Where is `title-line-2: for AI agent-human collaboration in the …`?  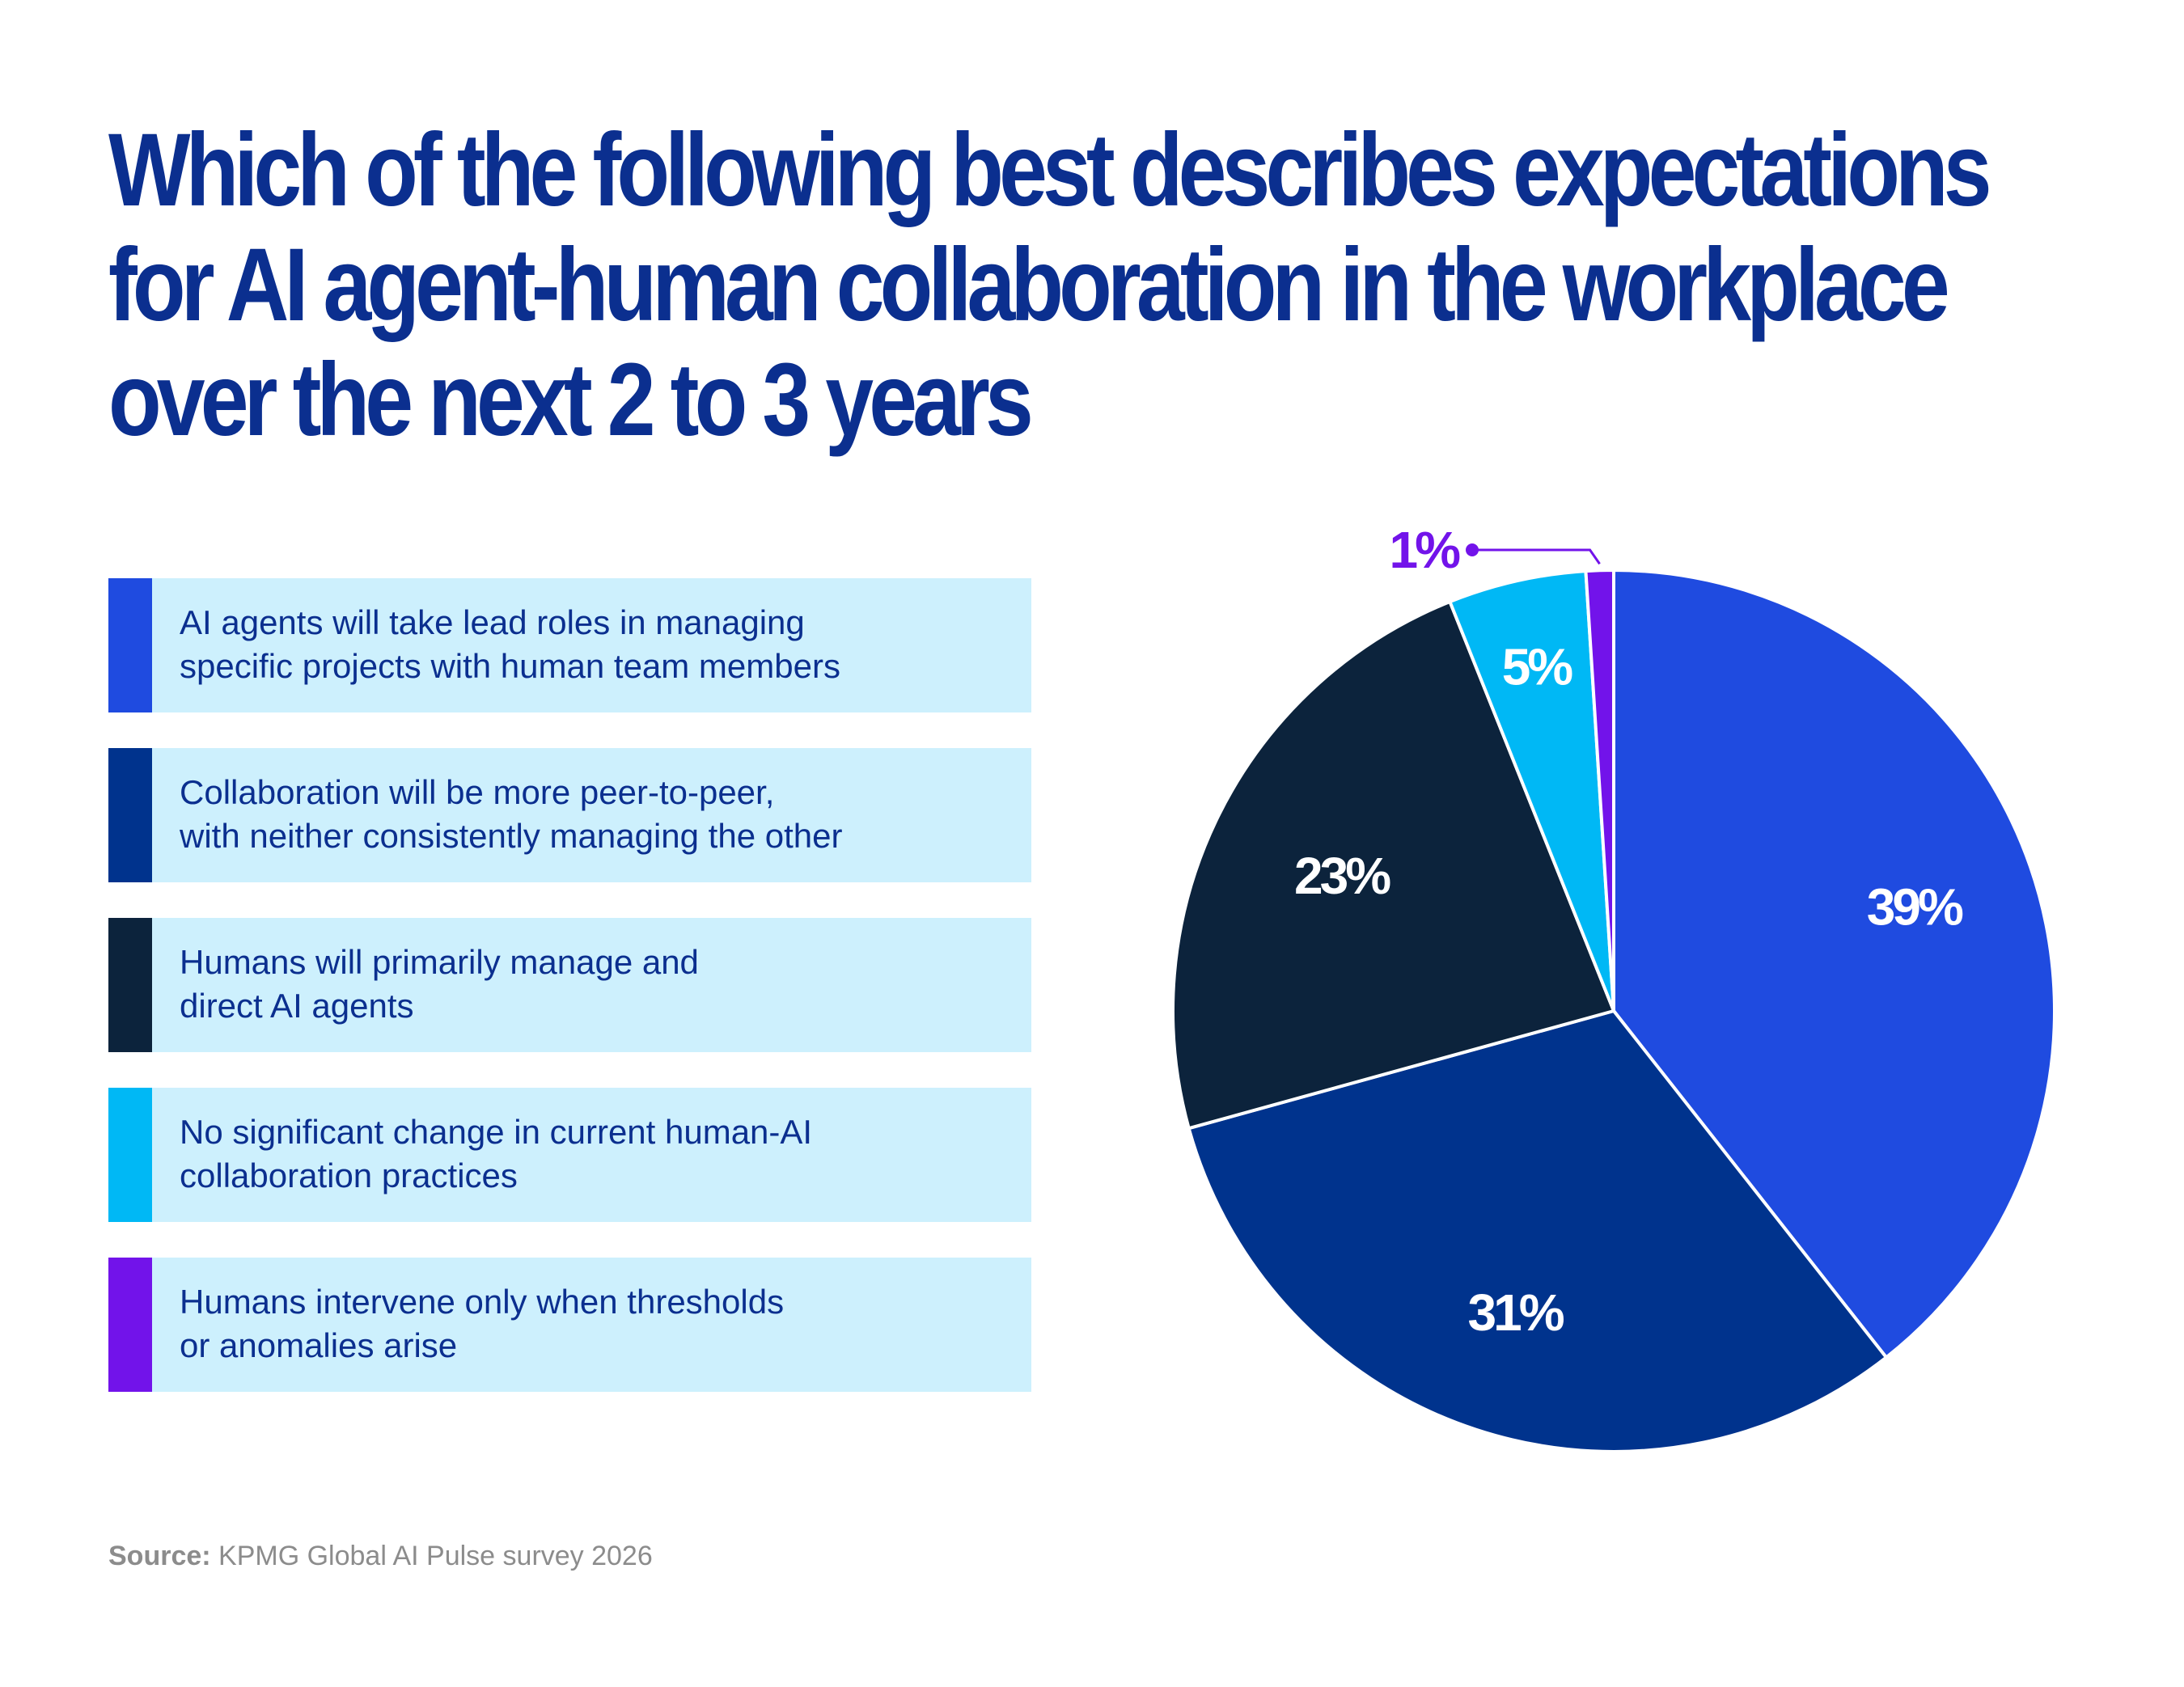 title-line-2: for AI agent-human collaboration in the … is located at coordinates (1029, 285).